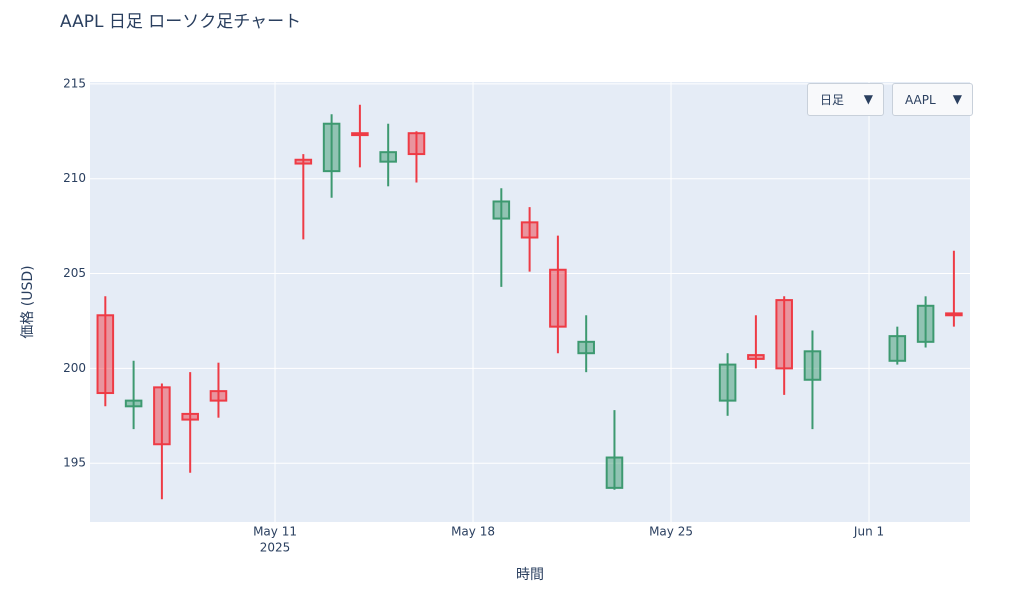 This screenshot has height=602, width=1024. Describe the element at coordinates (473, 532) in the screenshot. I see `x-tick-label: May 18` at that location.